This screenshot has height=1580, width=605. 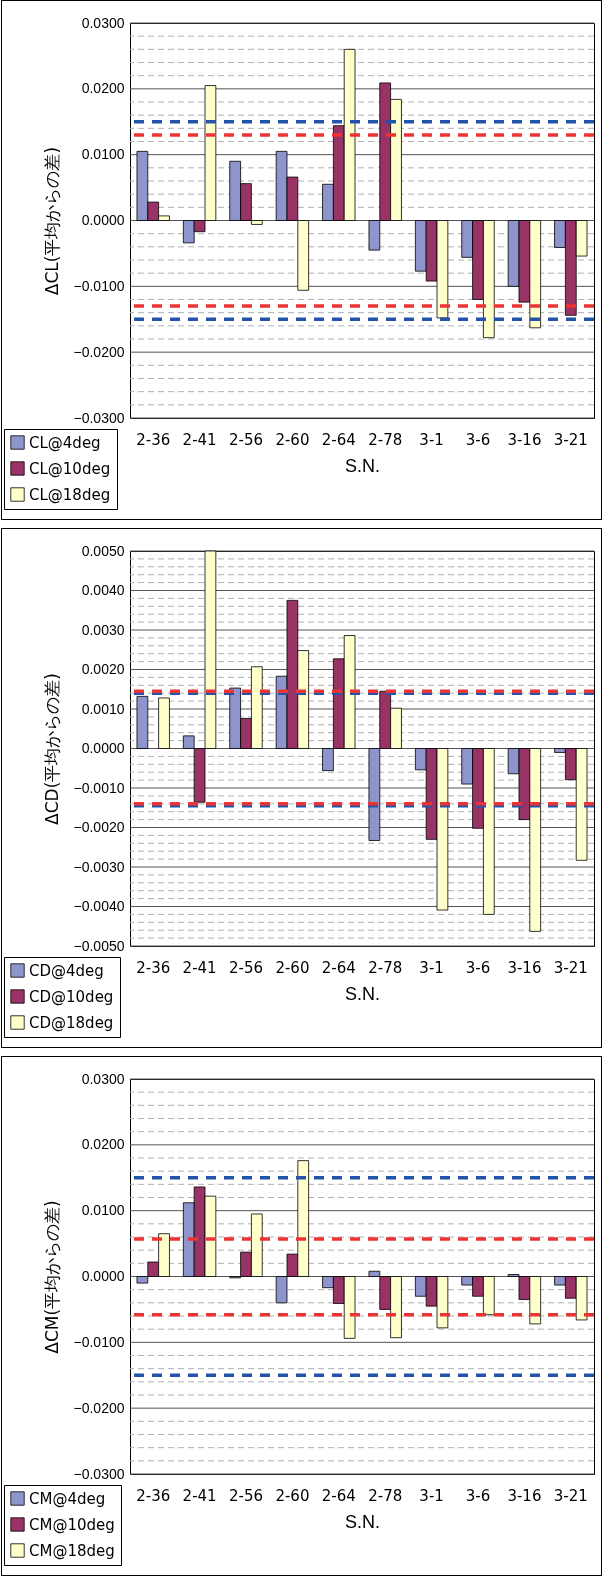 What do you see at coordinates (71, 996) in the screenshot?
I see `legend-label: CD@10deg` at bounding box center [71, 996].